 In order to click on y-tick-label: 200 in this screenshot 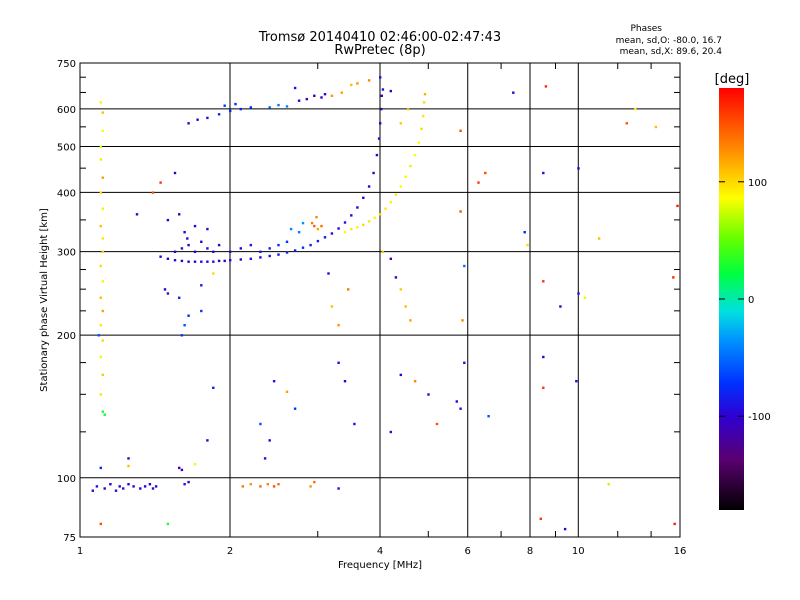, I will do `click(66, 336)`.